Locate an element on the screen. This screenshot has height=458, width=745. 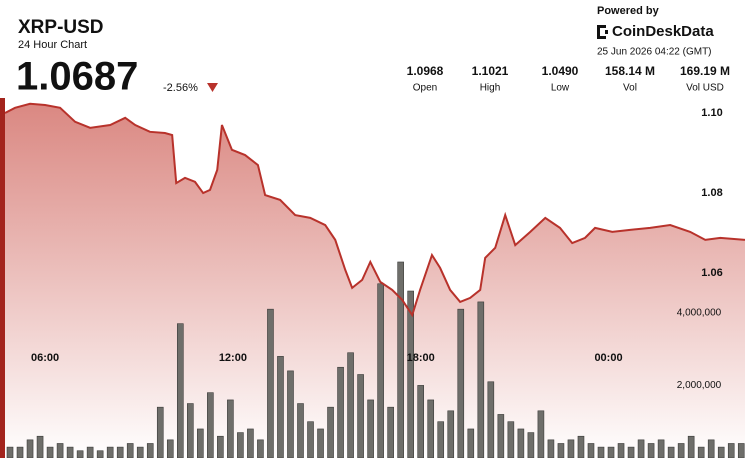
price: 1.0687 is located at coordinates (77, 77).